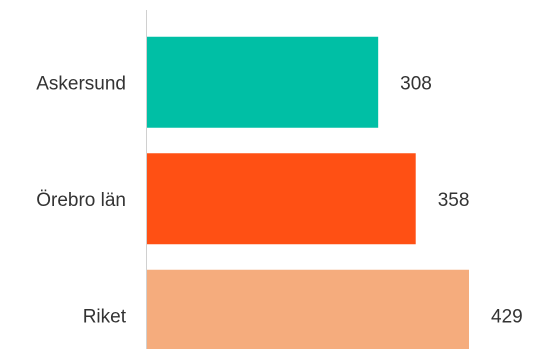  Describe the element at coordinates (308, 309) in the screenshot. I see `bar-riket` at that location.